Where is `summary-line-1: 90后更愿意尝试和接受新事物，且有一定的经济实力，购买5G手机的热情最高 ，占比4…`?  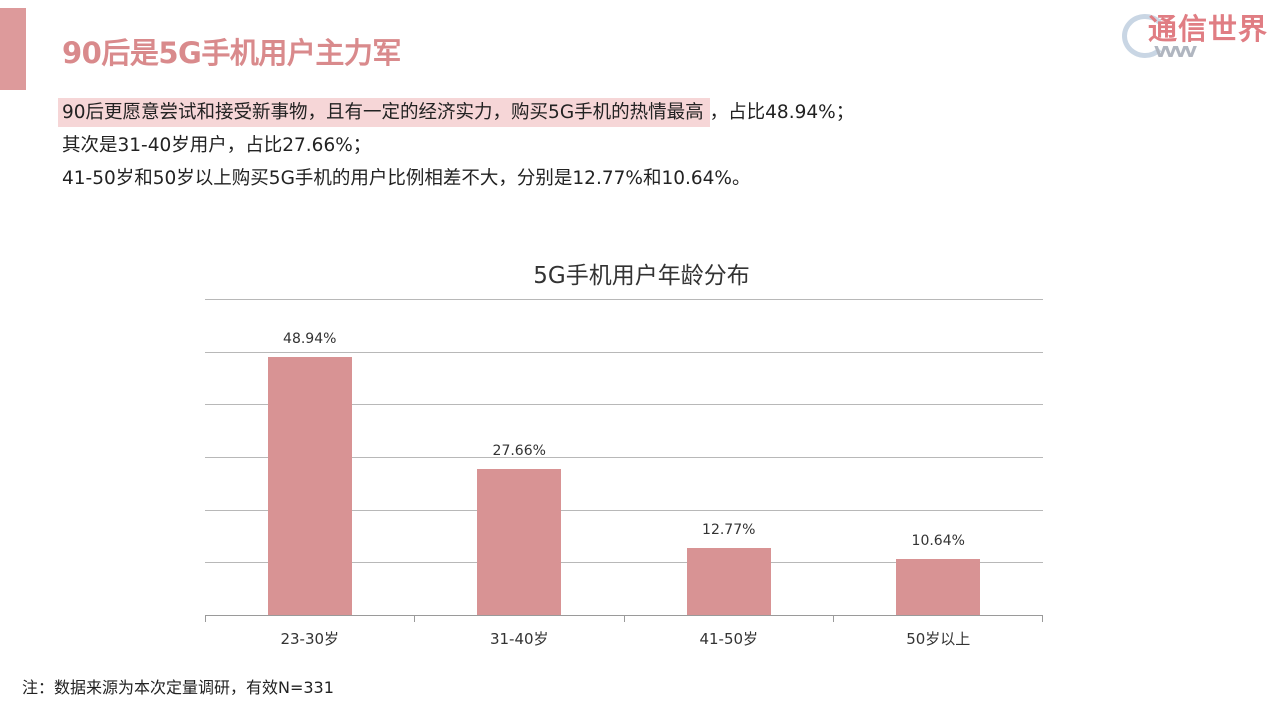
summary-line-1: 90后更愿意尝试和接受新事物，且有一定的经济实力，购买5G手机的热情最高 ，占比4… is located at coordinates (456, 112).